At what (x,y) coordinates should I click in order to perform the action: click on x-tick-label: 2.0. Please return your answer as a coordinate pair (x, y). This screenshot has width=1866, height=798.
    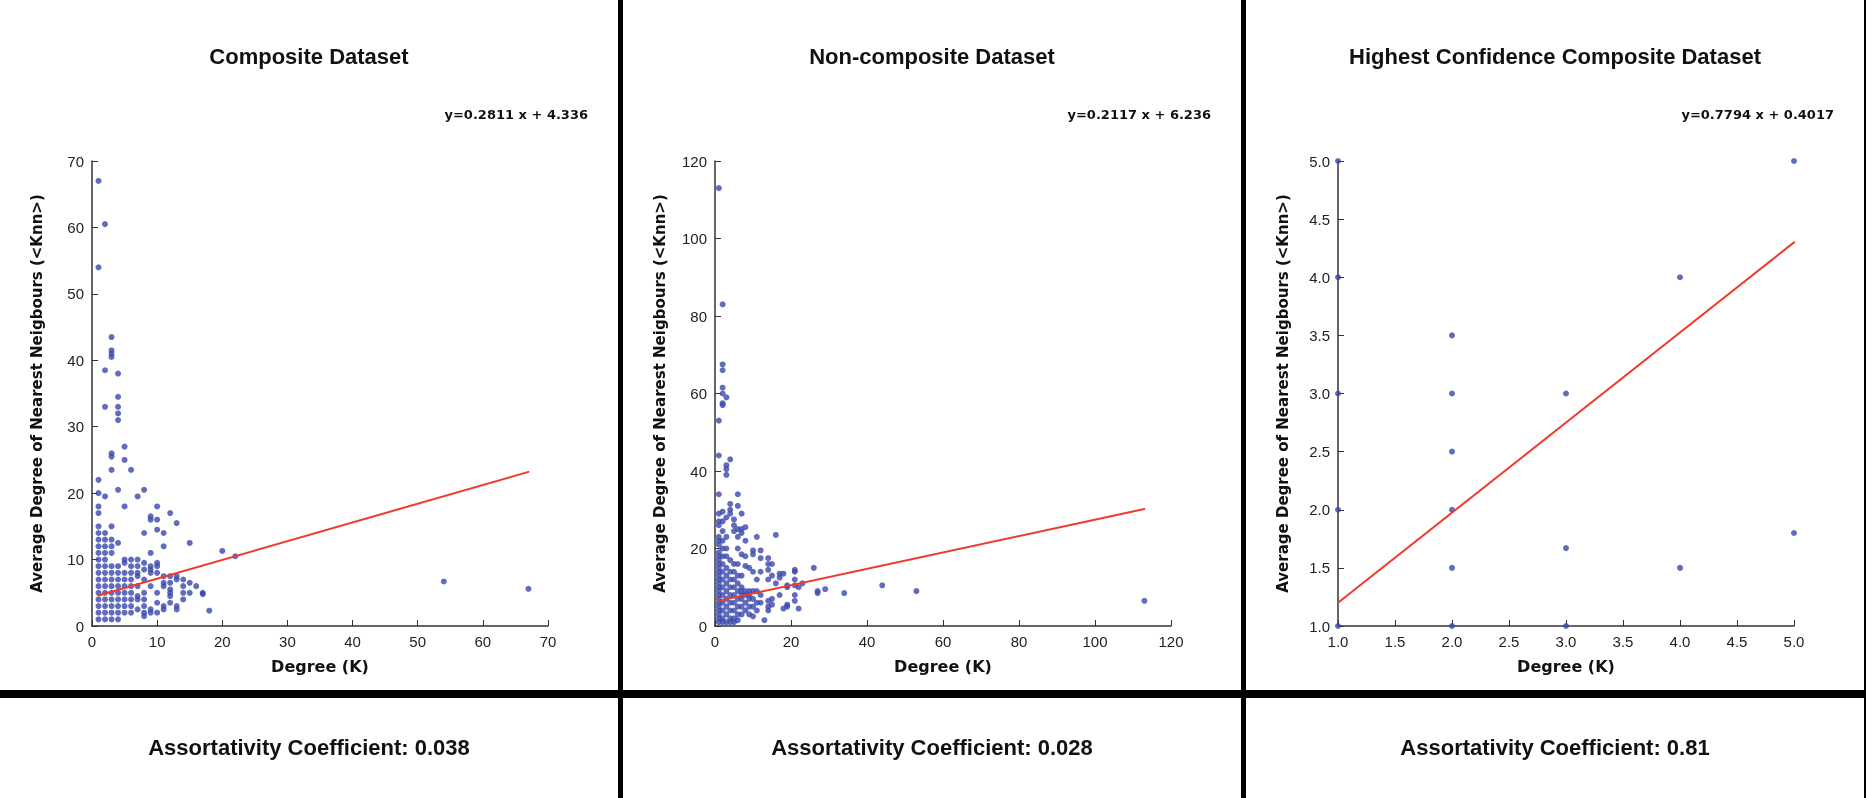
    Looking at the image, I should click on (1452, 641).